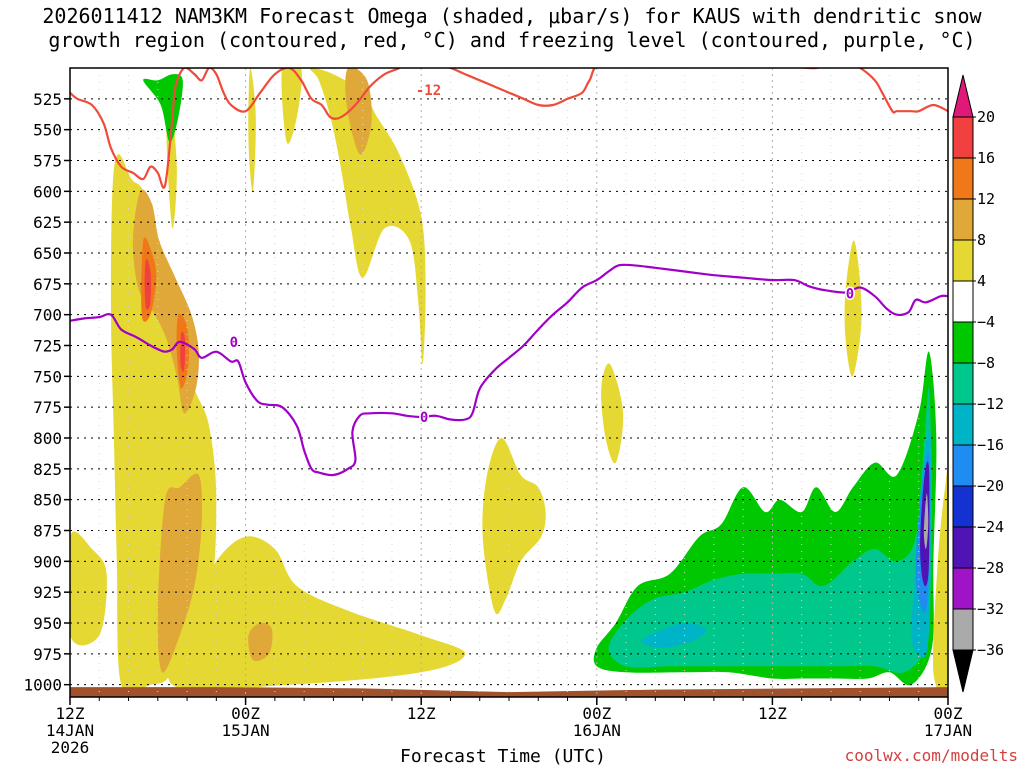 The height and width of the screenshot is (768, 1024). What do you see at coordinates (990, 568) in the screenshot?
I see `colorbar-label: −28` at bounding box center [990, 568].